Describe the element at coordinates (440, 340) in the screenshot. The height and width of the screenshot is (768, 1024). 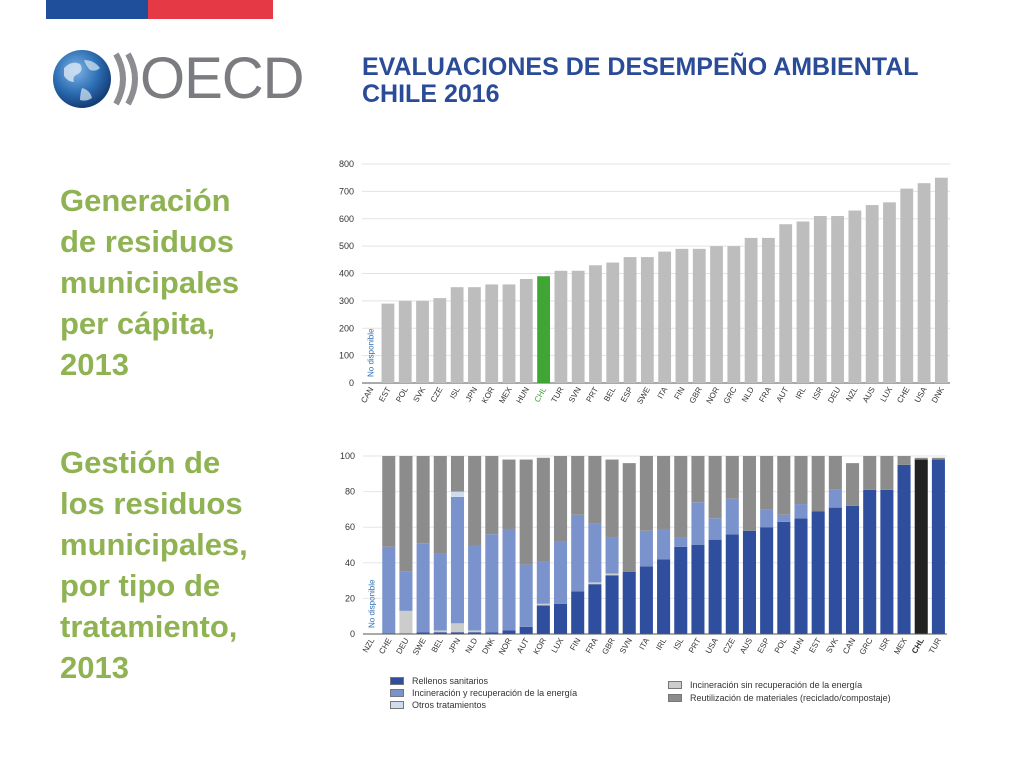
I see `bar-cze` at that location.